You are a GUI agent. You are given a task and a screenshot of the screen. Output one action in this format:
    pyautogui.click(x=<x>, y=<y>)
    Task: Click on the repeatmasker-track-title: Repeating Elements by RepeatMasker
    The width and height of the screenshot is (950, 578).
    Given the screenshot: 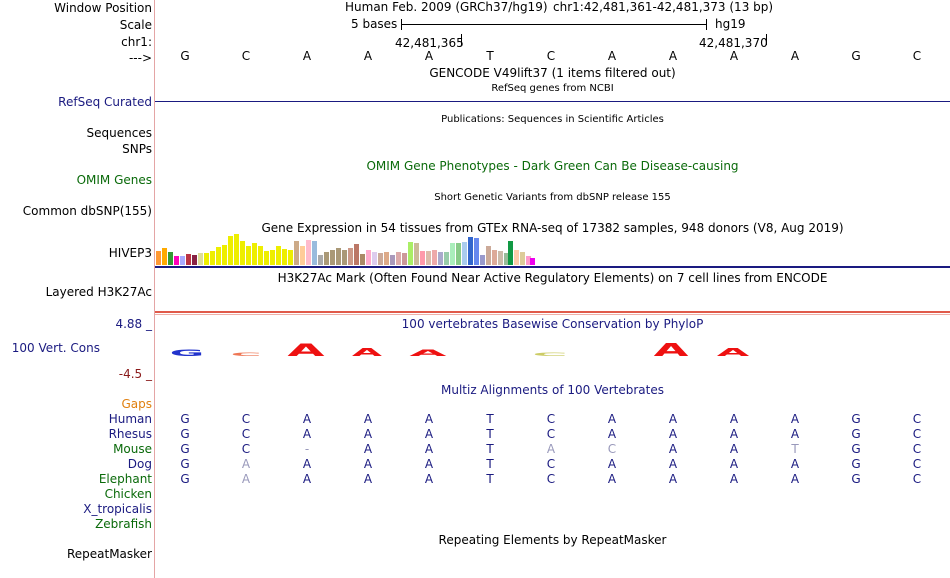 What is the action you would take?
    pyautogui.click(x=552, y=540)
    